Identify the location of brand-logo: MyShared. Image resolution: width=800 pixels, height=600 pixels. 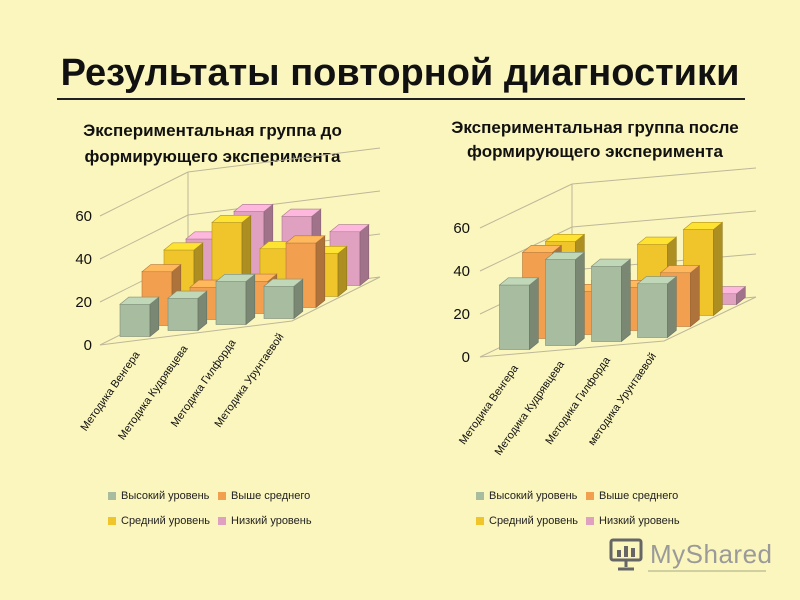
(690, 554).